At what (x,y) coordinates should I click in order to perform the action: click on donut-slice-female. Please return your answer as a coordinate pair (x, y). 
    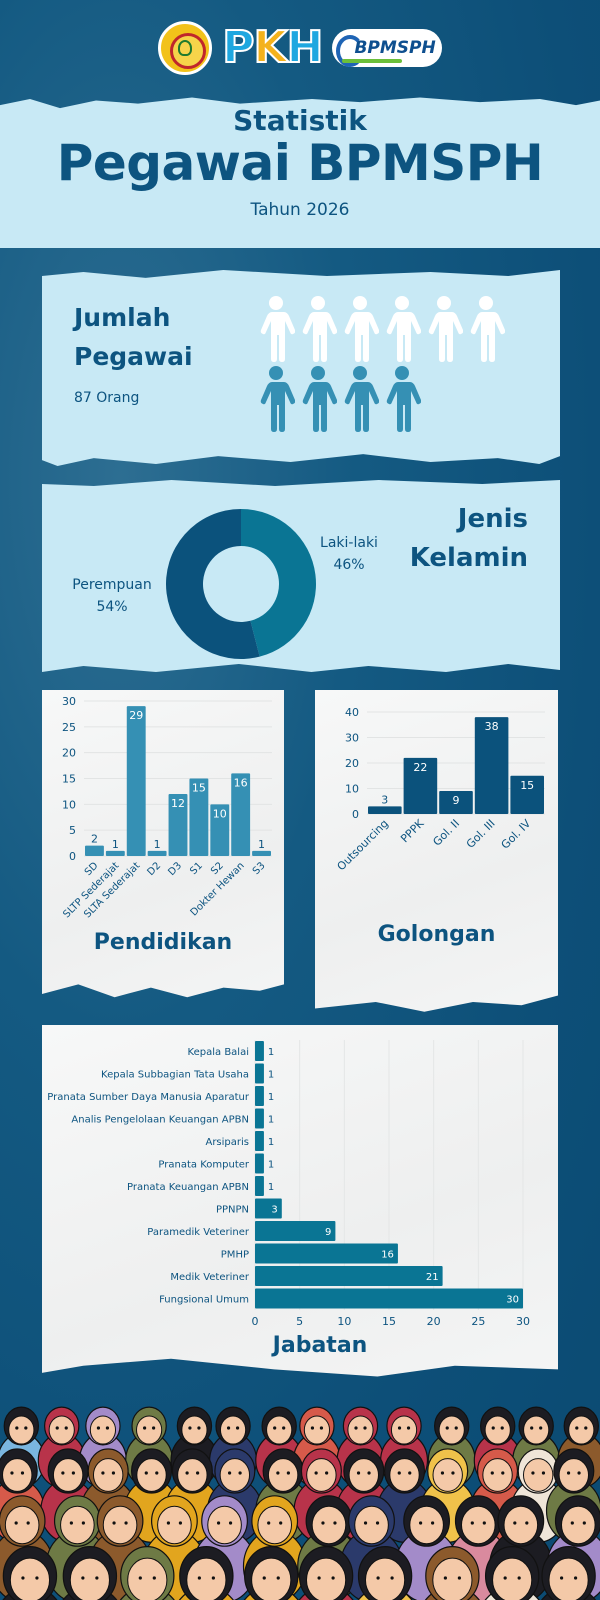
    Looking at the image, I should click on (213, 584).